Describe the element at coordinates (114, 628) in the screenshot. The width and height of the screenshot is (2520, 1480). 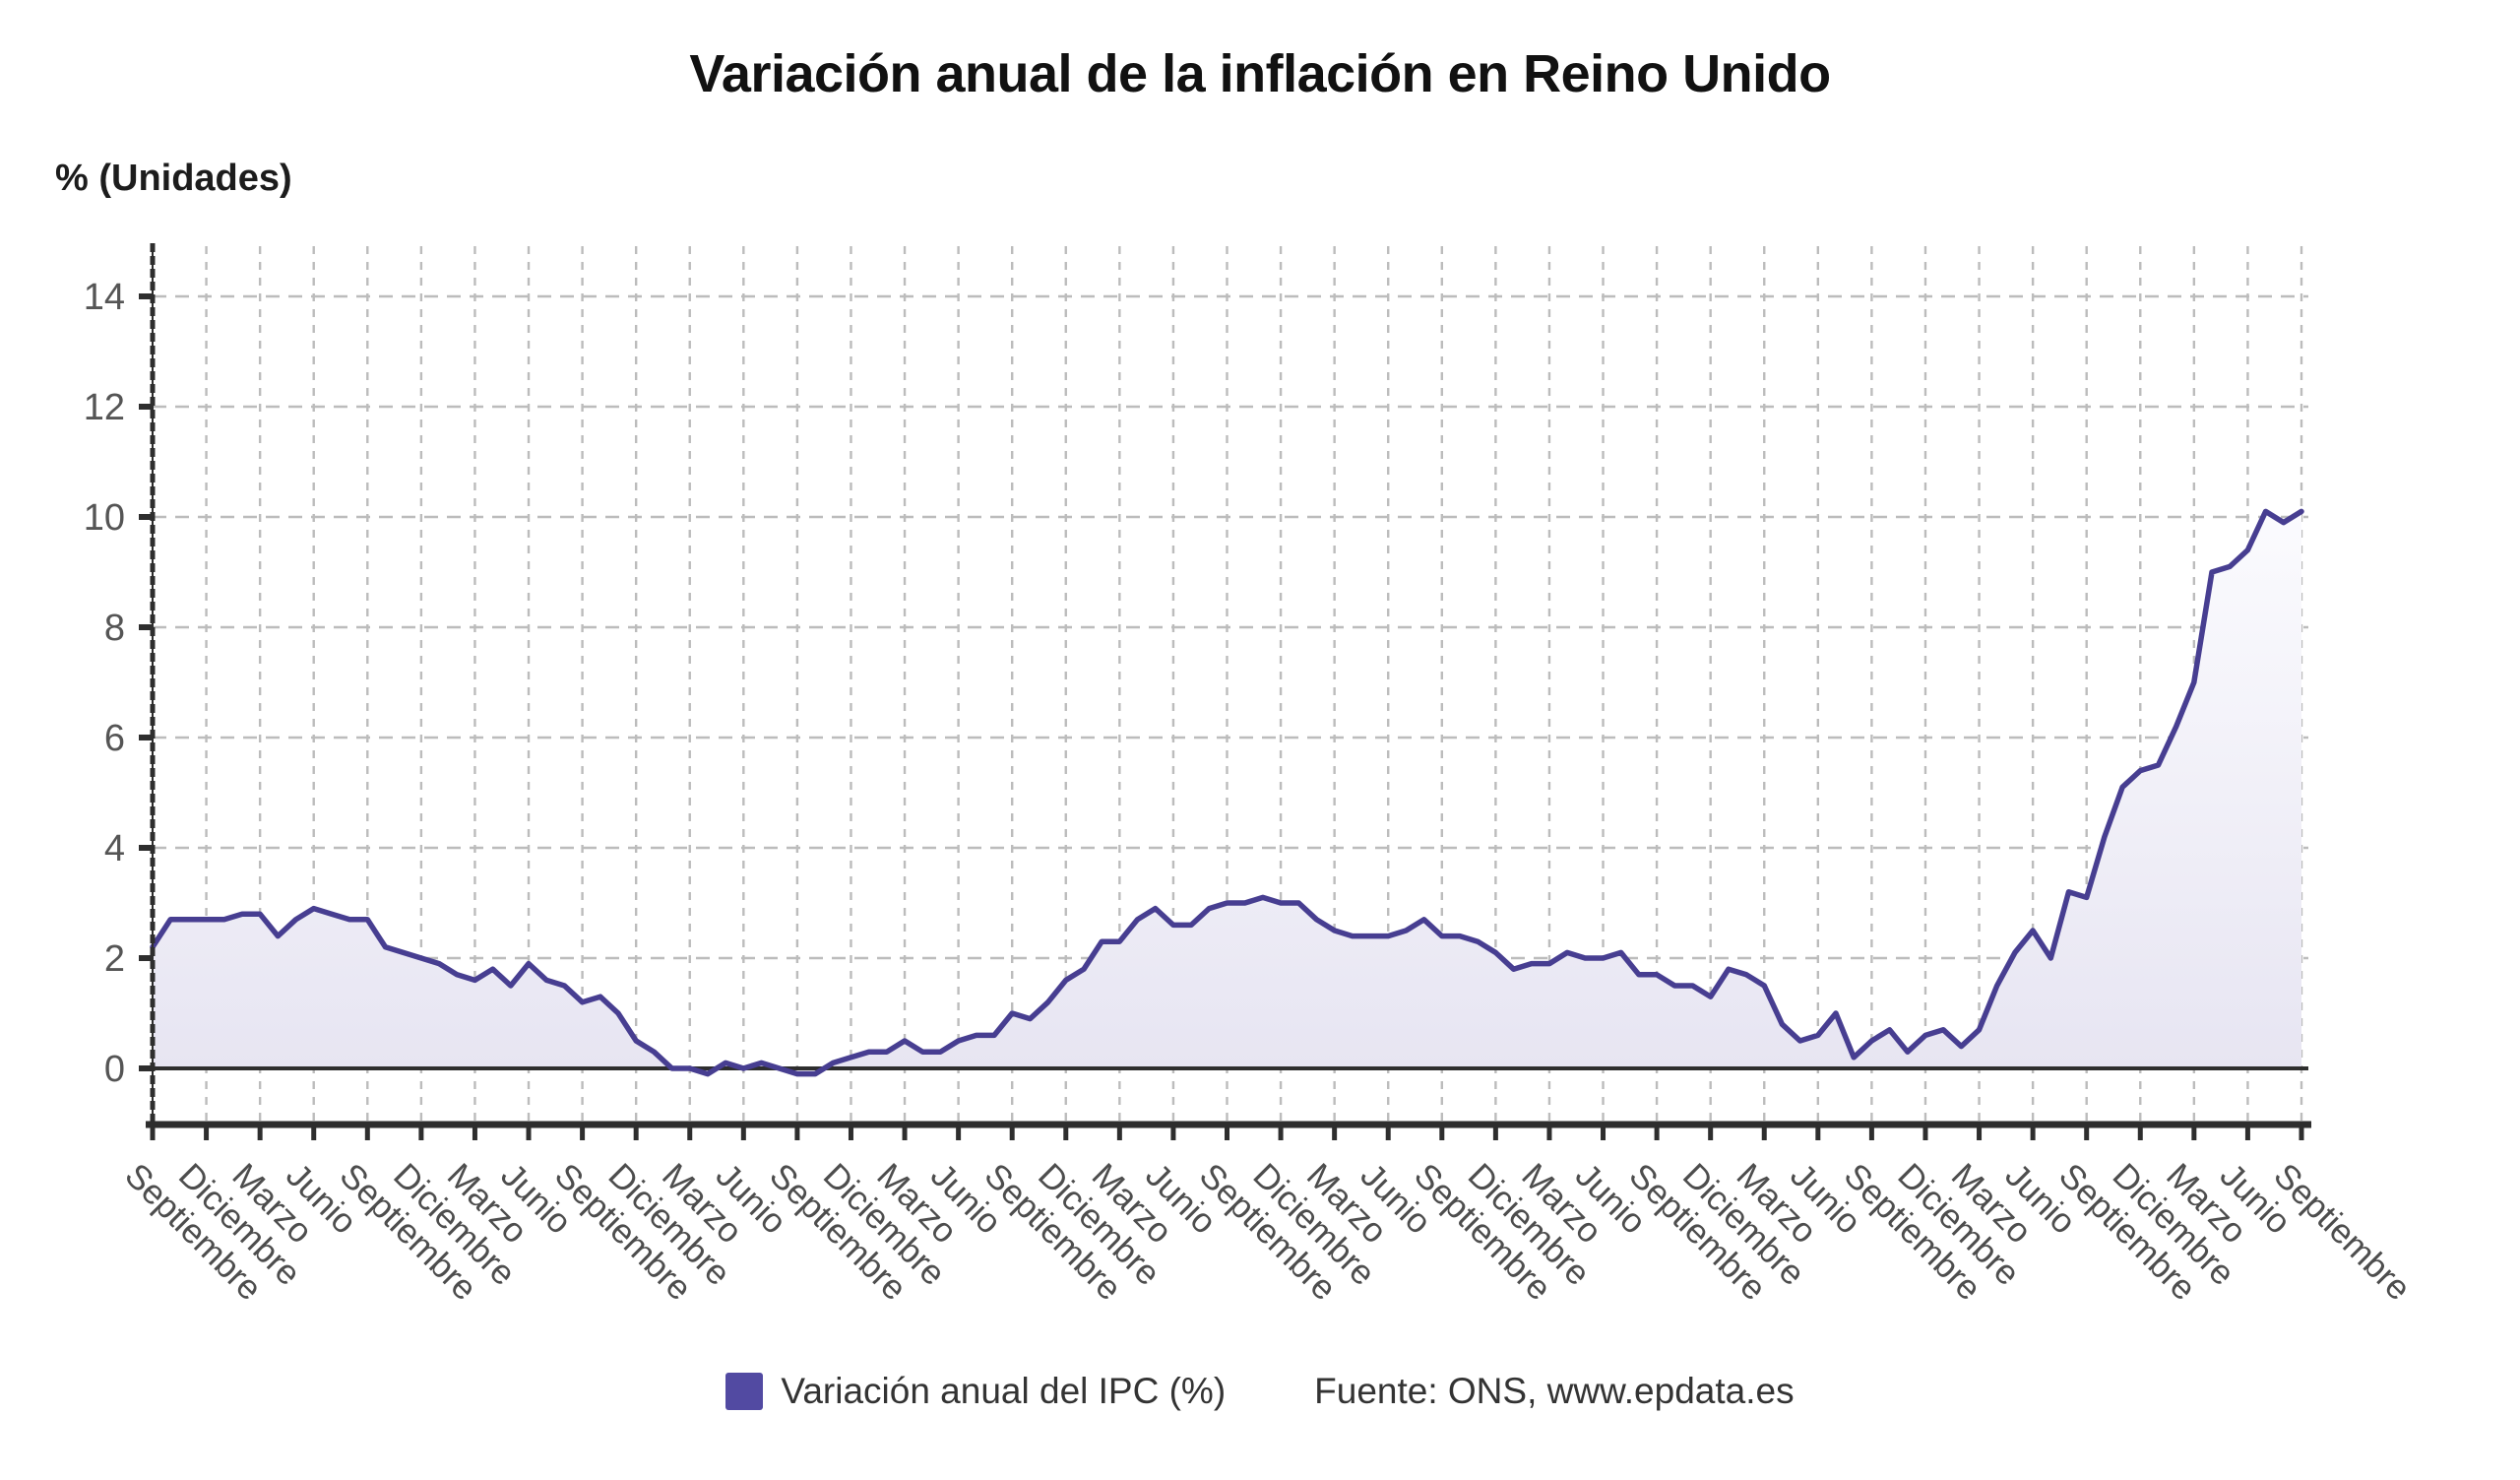
I see `y-tick-label: 8` at that location.